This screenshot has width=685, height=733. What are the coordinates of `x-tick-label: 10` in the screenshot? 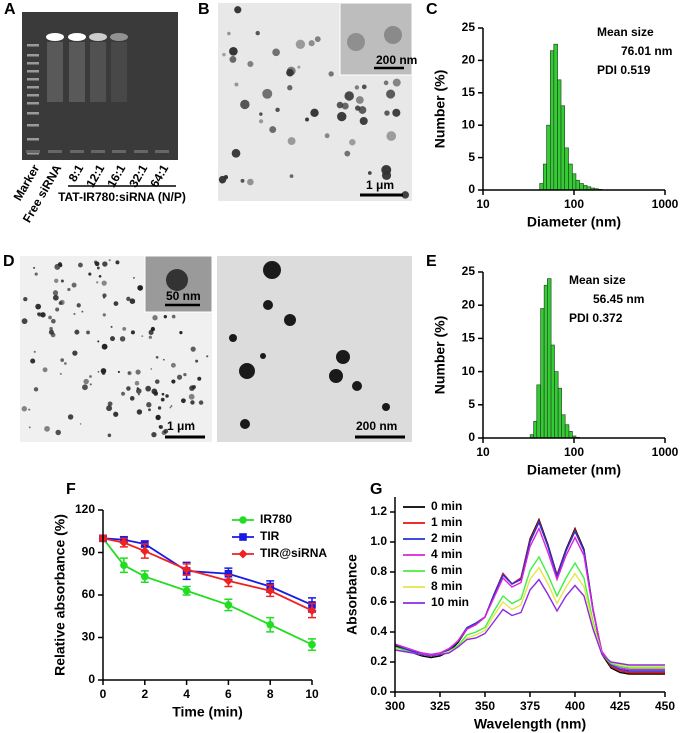 It's located at (483, 204).